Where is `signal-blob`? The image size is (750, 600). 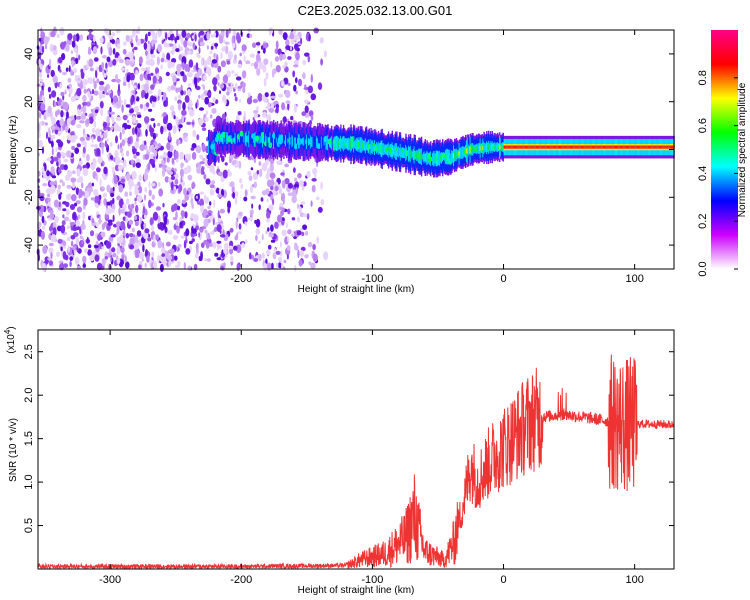 signal-blob is located at coordinates (318, 146).